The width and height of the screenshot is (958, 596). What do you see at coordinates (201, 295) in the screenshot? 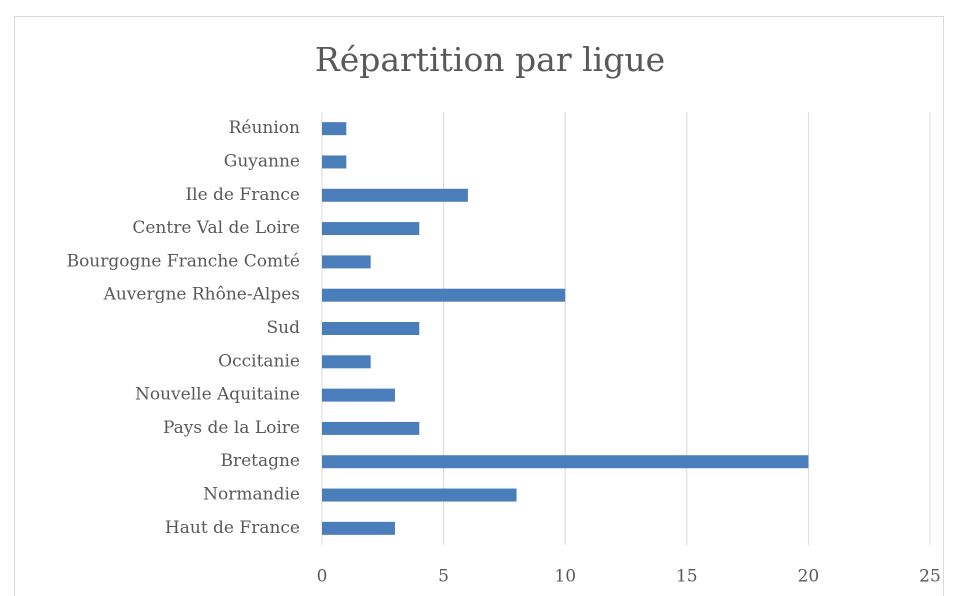
I see `y-tick-label: Auvergne Rhône-Alpes` at bounding box center [201, 295].